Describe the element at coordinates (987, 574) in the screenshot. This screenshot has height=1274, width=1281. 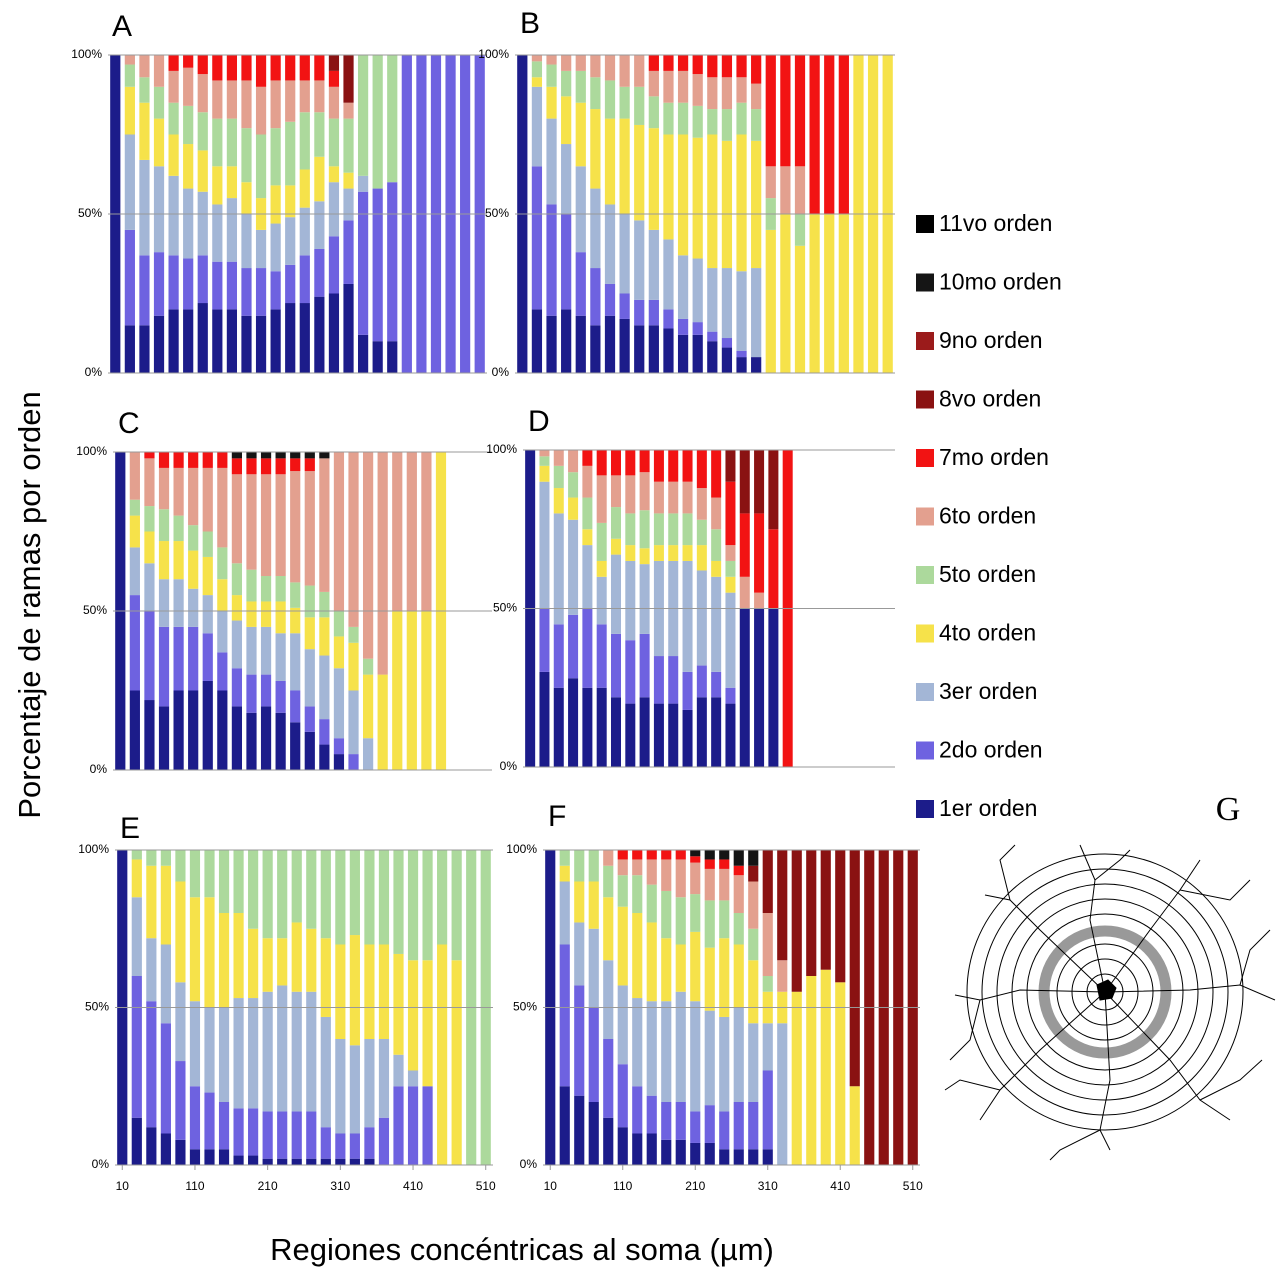
I see `legend-label: 5to orden` at that location.